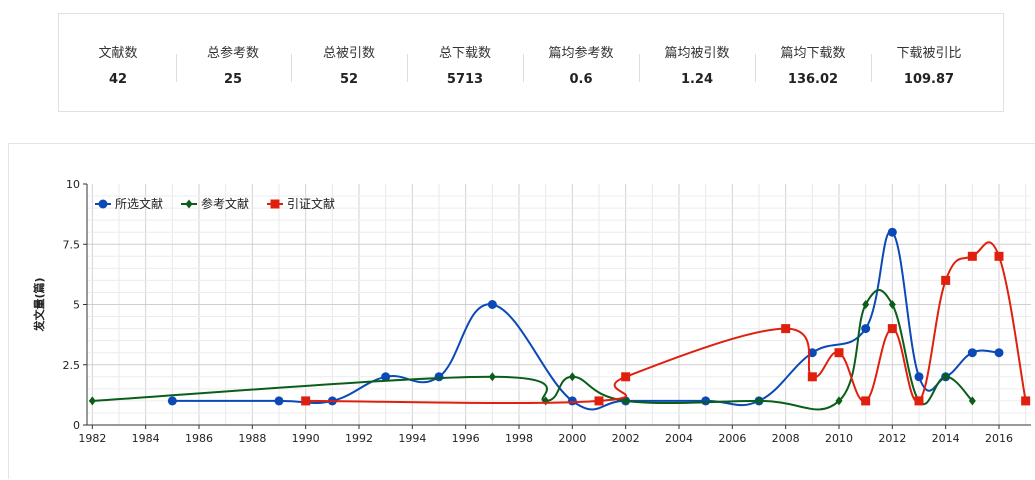 The image size is (1035, 480). What do you see at coordinates (466, 438) in the screenshot?
I see `x-tick-label: 1996` at bounding box center [466, 438].